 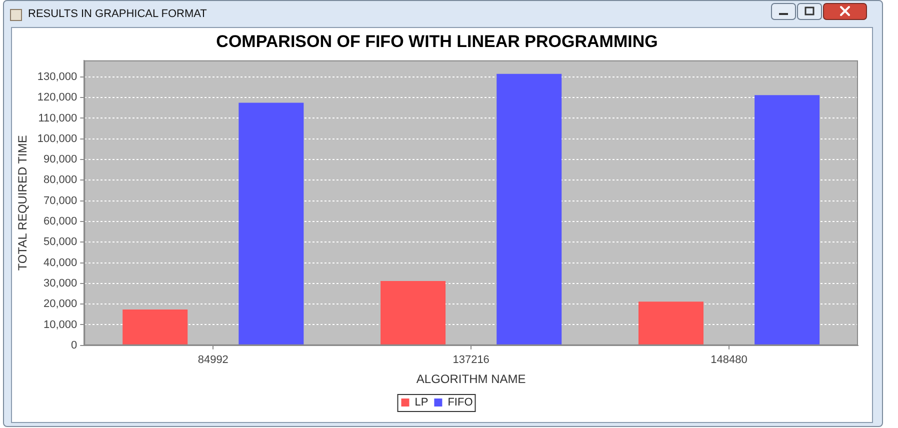 I want to click on y-tick-label: 20,000, so click(x=61, y=304).